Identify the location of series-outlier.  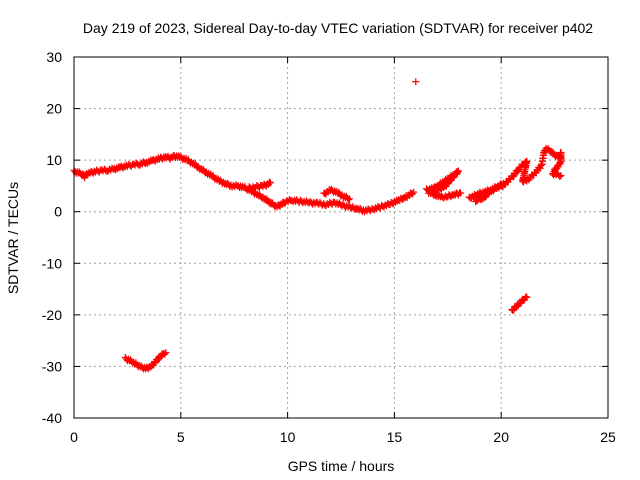
(416, 82).